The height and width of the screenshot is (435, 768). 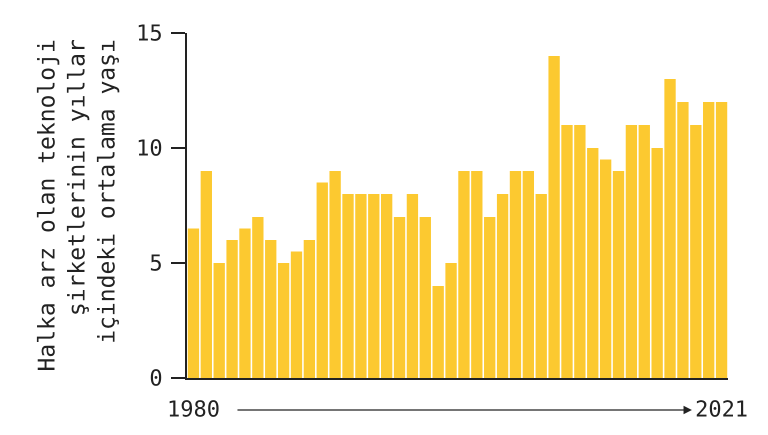 What do you see at coordinates (77, 205) in the screenshot?
I see `y-axis-title: Halka arz olan teknoloji şirketlerinin yıllar içindeki ortalama yaşı` at bounding box center [77, 205].